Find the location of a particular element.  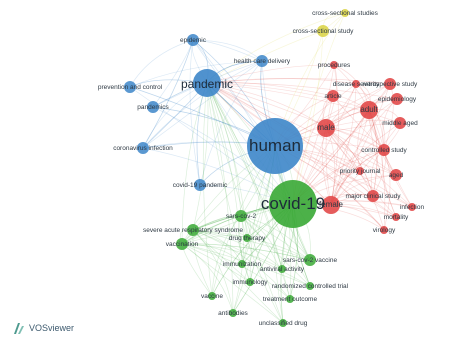

node-antiviral is located at coordinates (282, 269).